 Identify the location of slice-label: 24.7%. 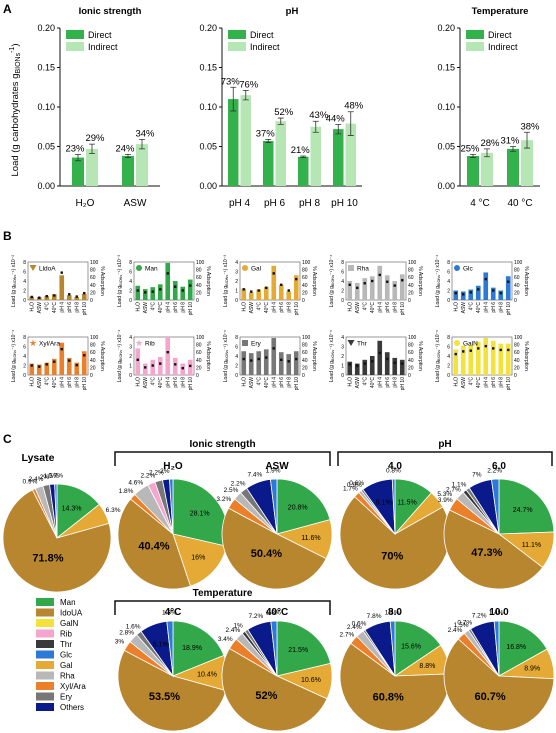
(523, 510).